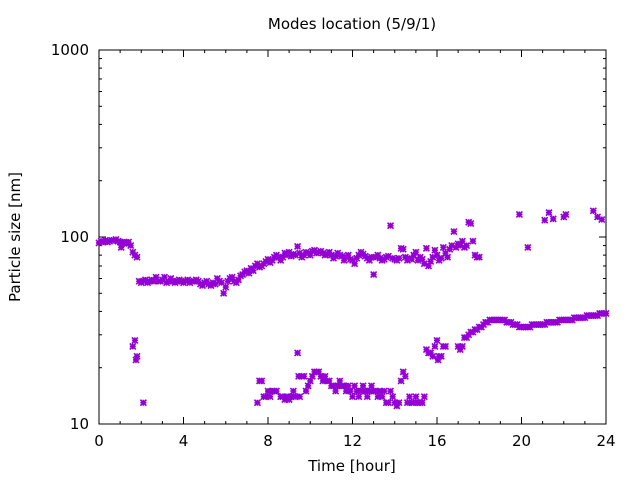 The height and width of the screenshot is (480, 640). What do you see at coordinates (79, 424) in the screenshot?
I see `y-tick-label: 10` at bounding box center [79, 424].